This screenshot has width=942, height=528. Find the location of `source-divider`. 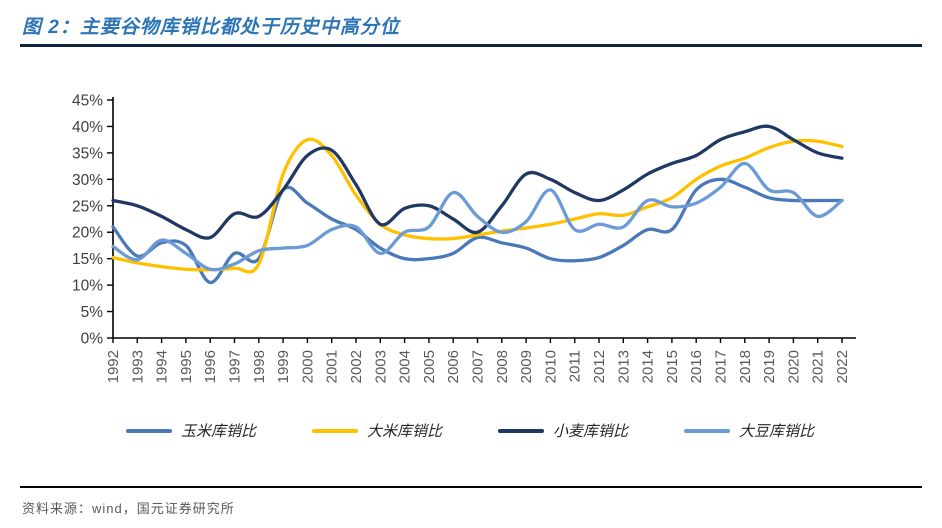

source-divider is located at coordinates (471, 487).